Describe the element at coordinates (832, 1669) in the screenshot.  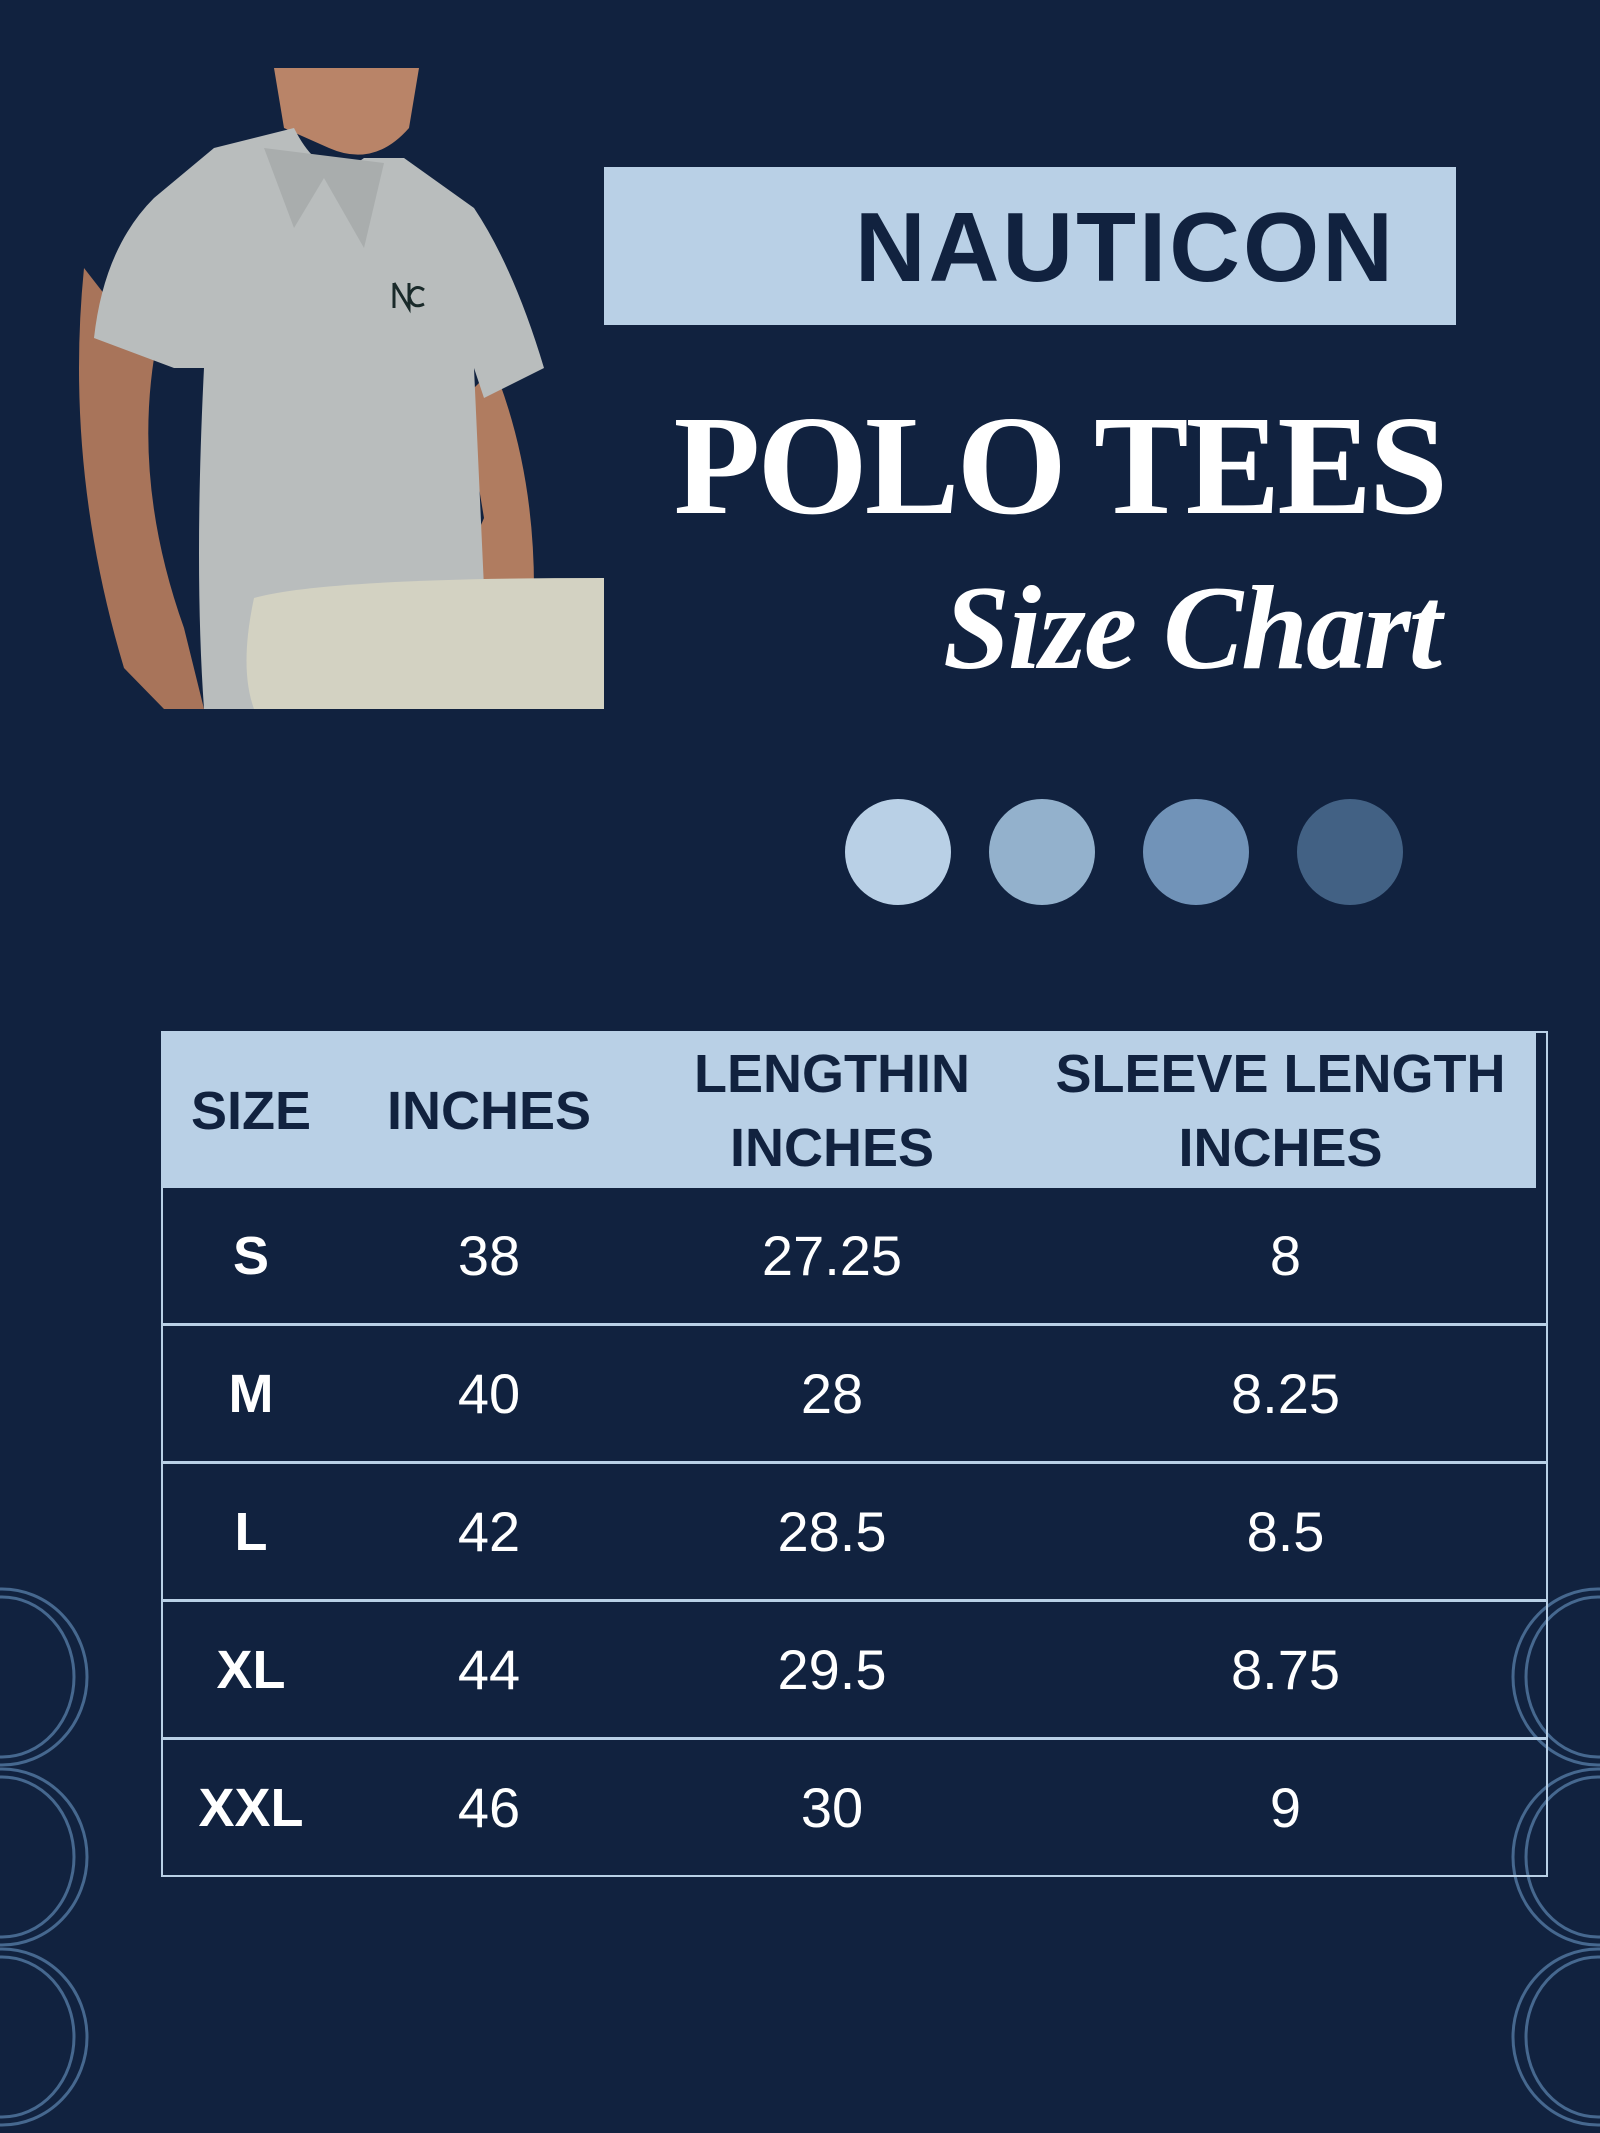
I see `cell-length: 29.5` at that location.